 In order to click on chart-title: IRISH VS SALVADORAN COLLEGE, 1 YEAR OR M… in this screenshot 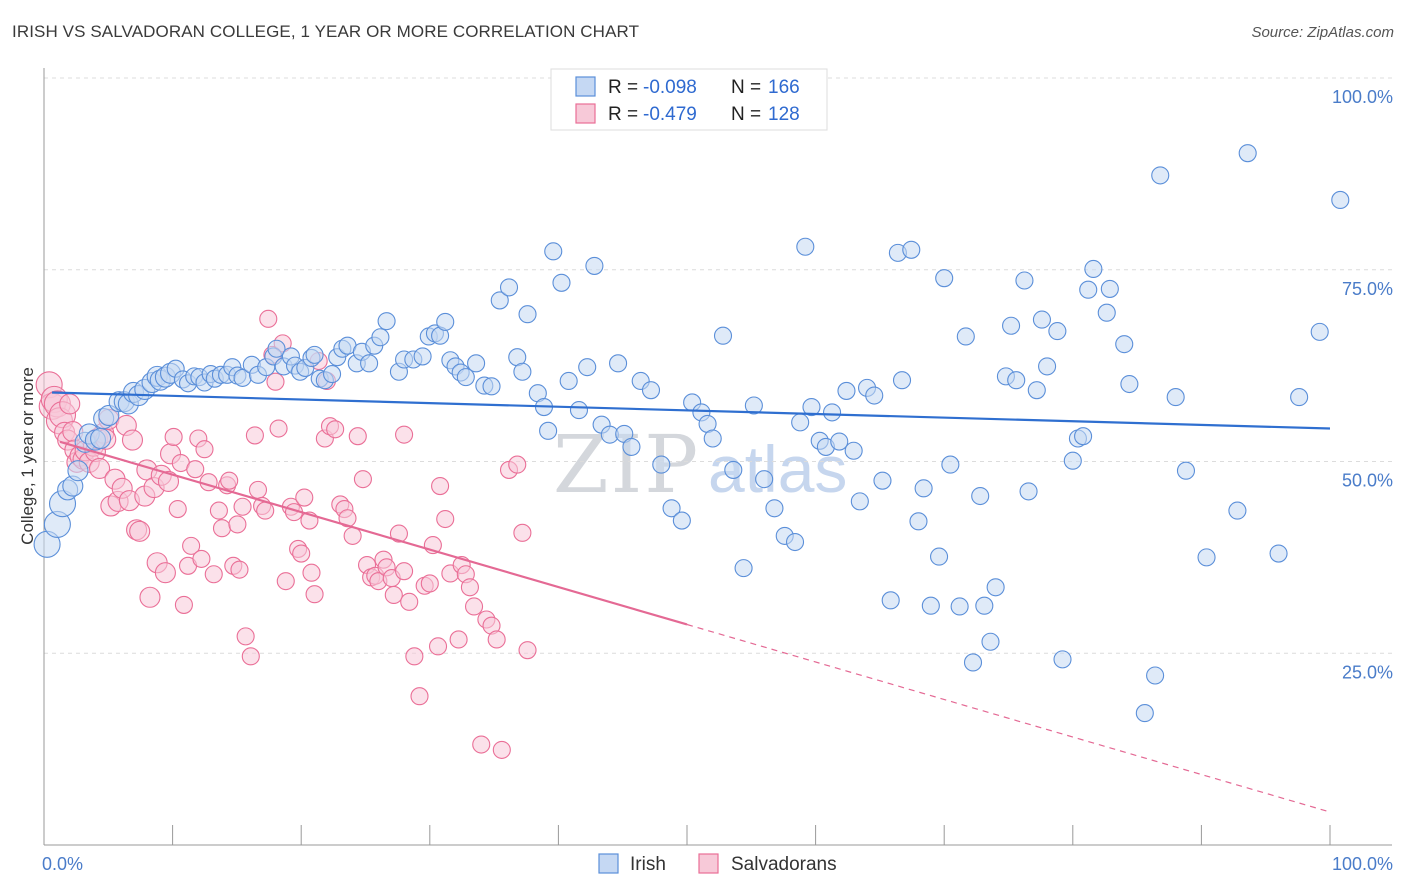, I will do `click(326, 31)`.